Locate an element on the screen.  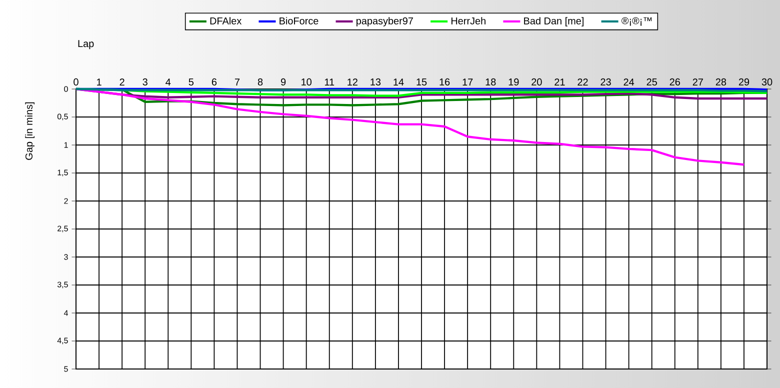
x-tick-label: 10 is located at coordinates (307, 82).